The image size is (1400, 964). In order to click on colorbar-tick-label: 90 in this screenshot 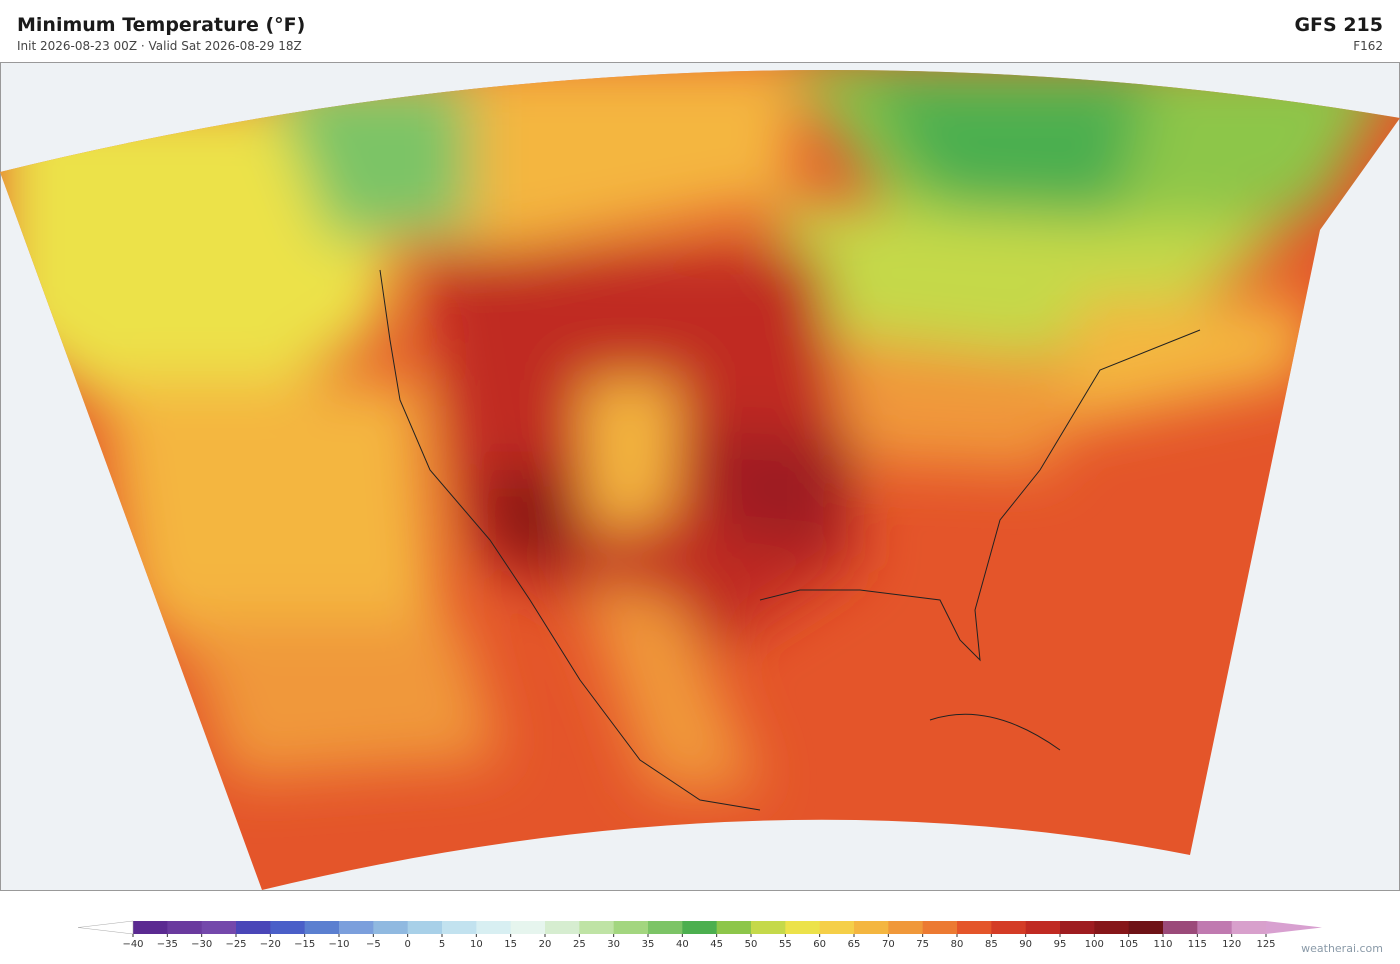, I will do `click(1025, 944)`.